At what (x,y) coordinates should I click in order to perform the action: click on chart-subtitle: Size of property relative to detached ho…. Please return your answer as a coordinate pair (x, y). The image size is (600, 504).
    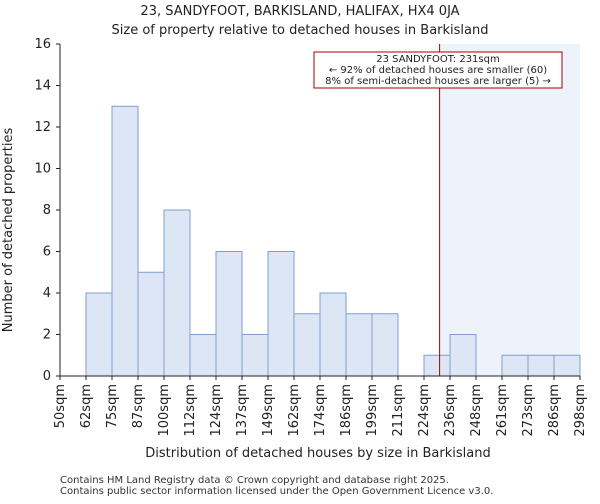
    Looking at the image, I should click on (300, 30).